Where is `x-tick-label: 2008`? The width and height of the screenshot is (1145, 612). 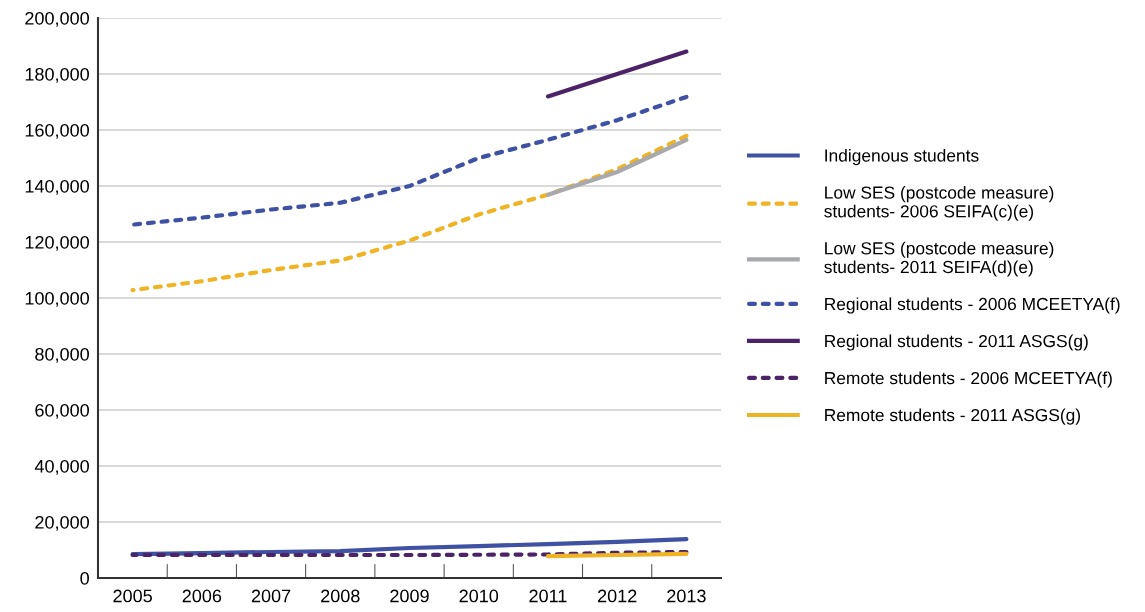 x-tick-label: 2008 is located at coordinates (340, 596).